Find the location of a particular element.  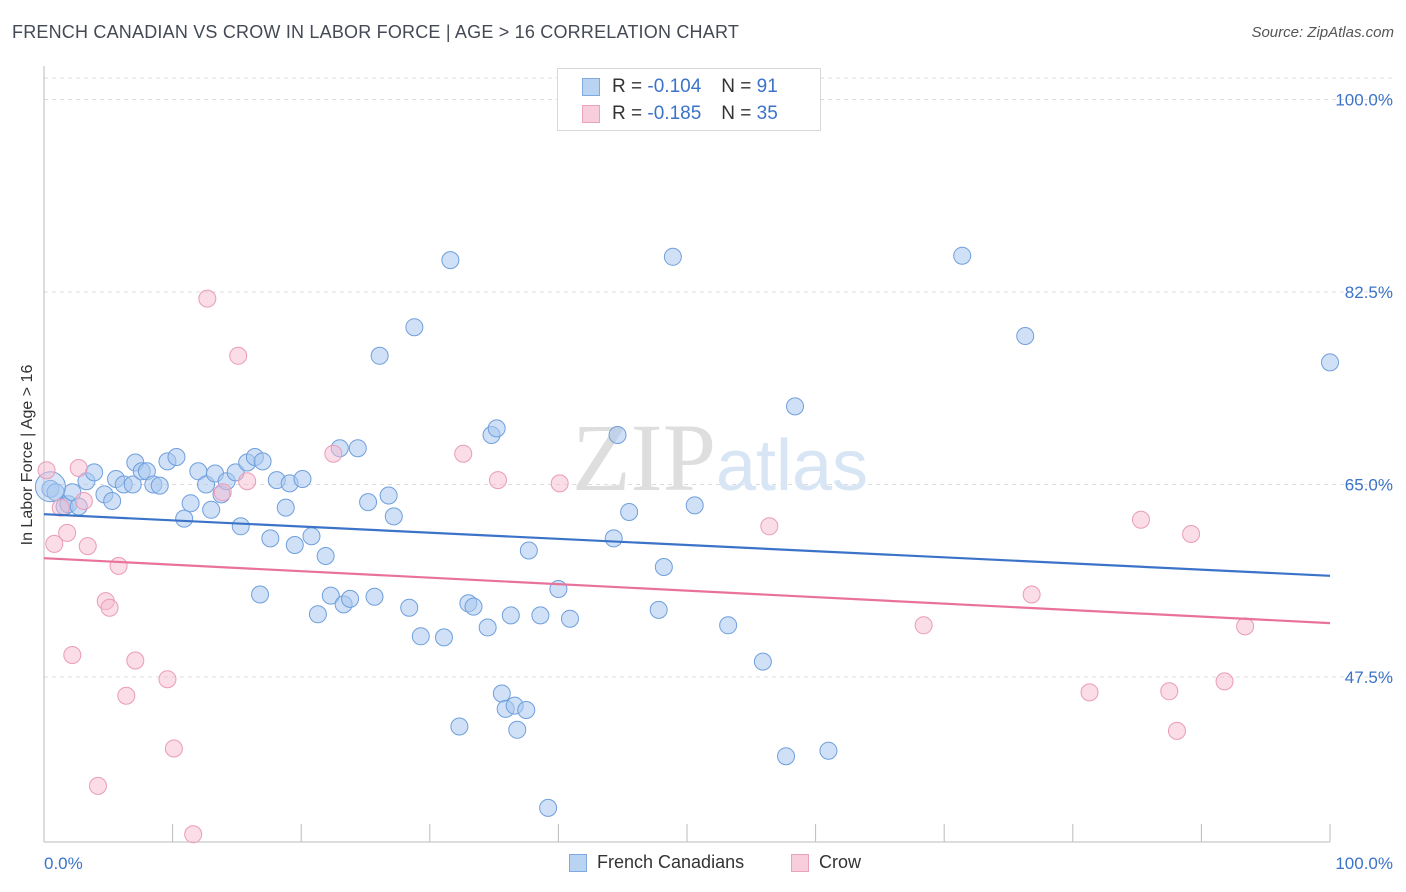

legend-label-crow: Crow is located at coordinates (840, 862).